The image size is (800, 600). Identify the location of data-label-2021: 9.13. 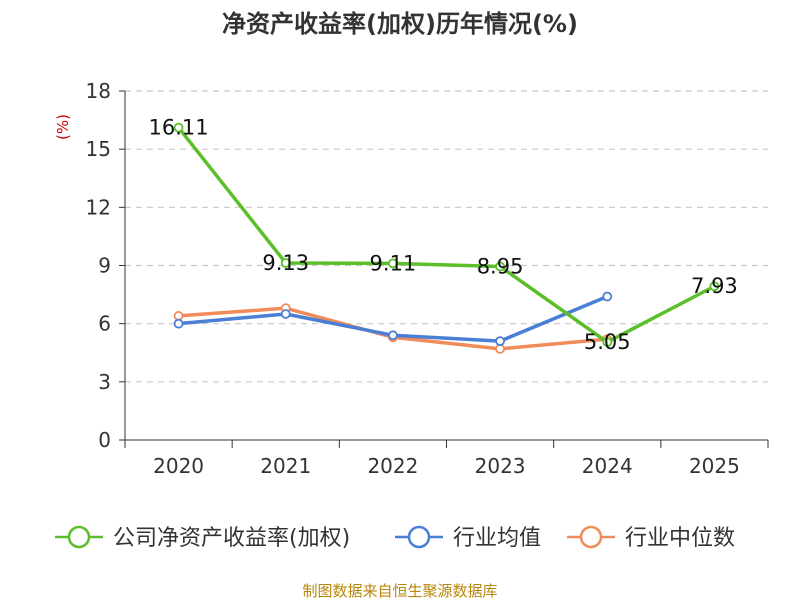
(285, 263).